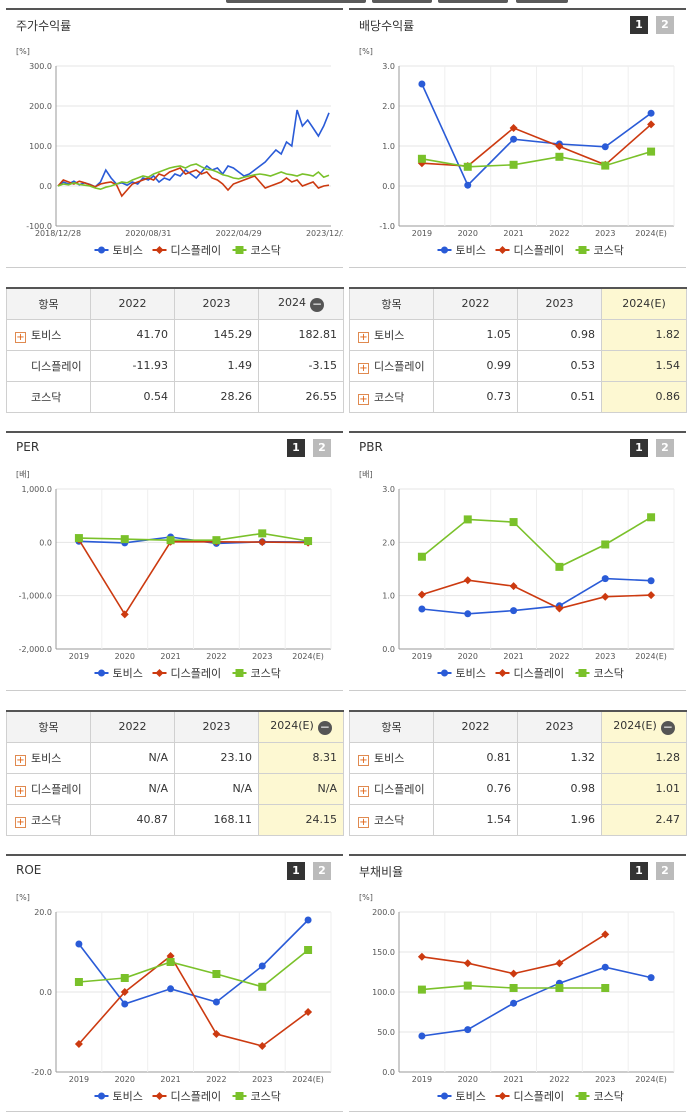 The width and height of the screenshot is (691, 1115). I want to click on cell: 0.53, so click(559, 365).